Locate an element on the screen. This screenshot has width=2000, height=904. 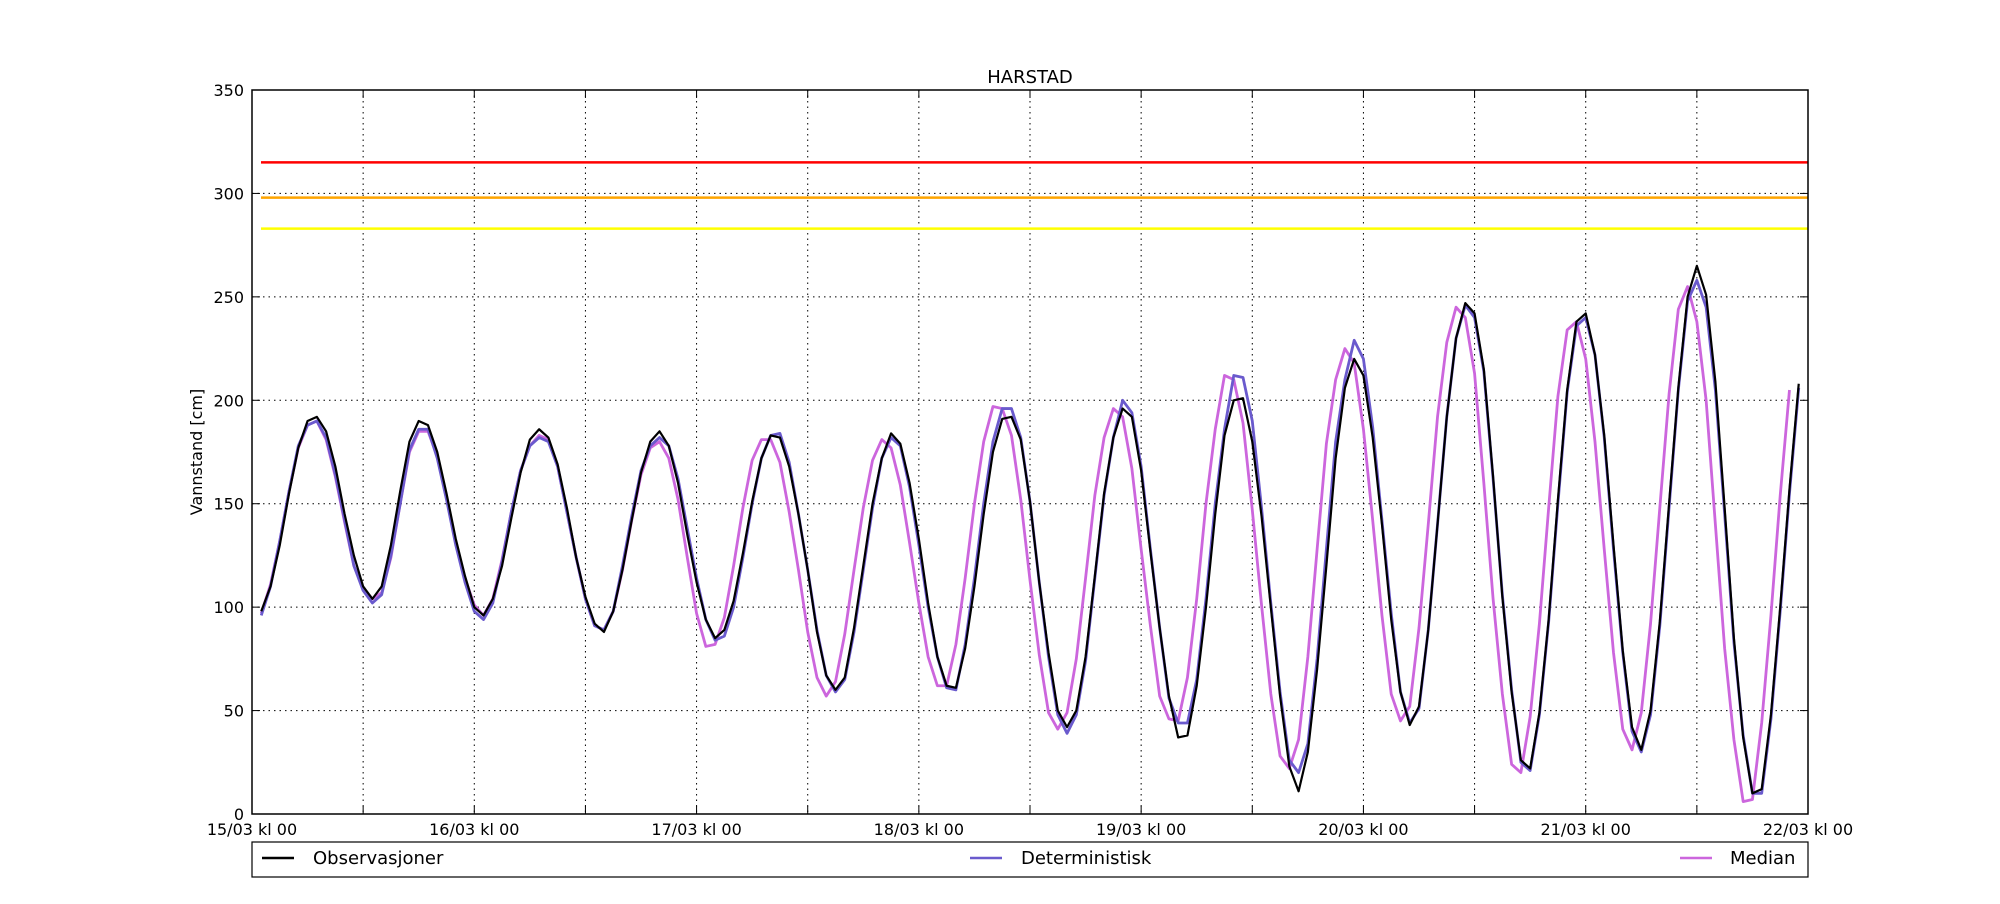
legend-frame is located at coordinates (1030, 859).